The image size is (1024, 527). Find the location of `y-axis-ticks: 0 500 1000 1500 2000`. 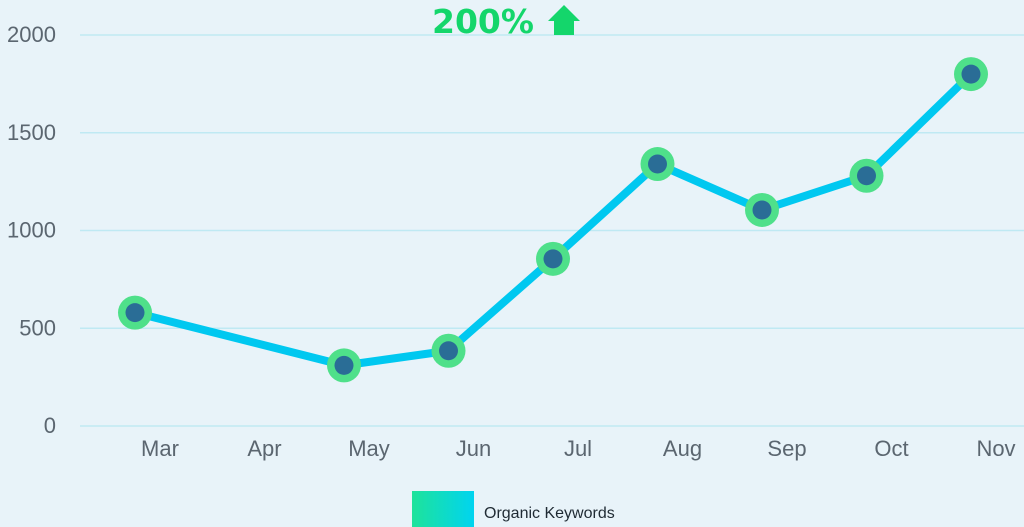

y-axis-ticks: 0 500 1000 1500 2000 is located at coordinates (31, 230).